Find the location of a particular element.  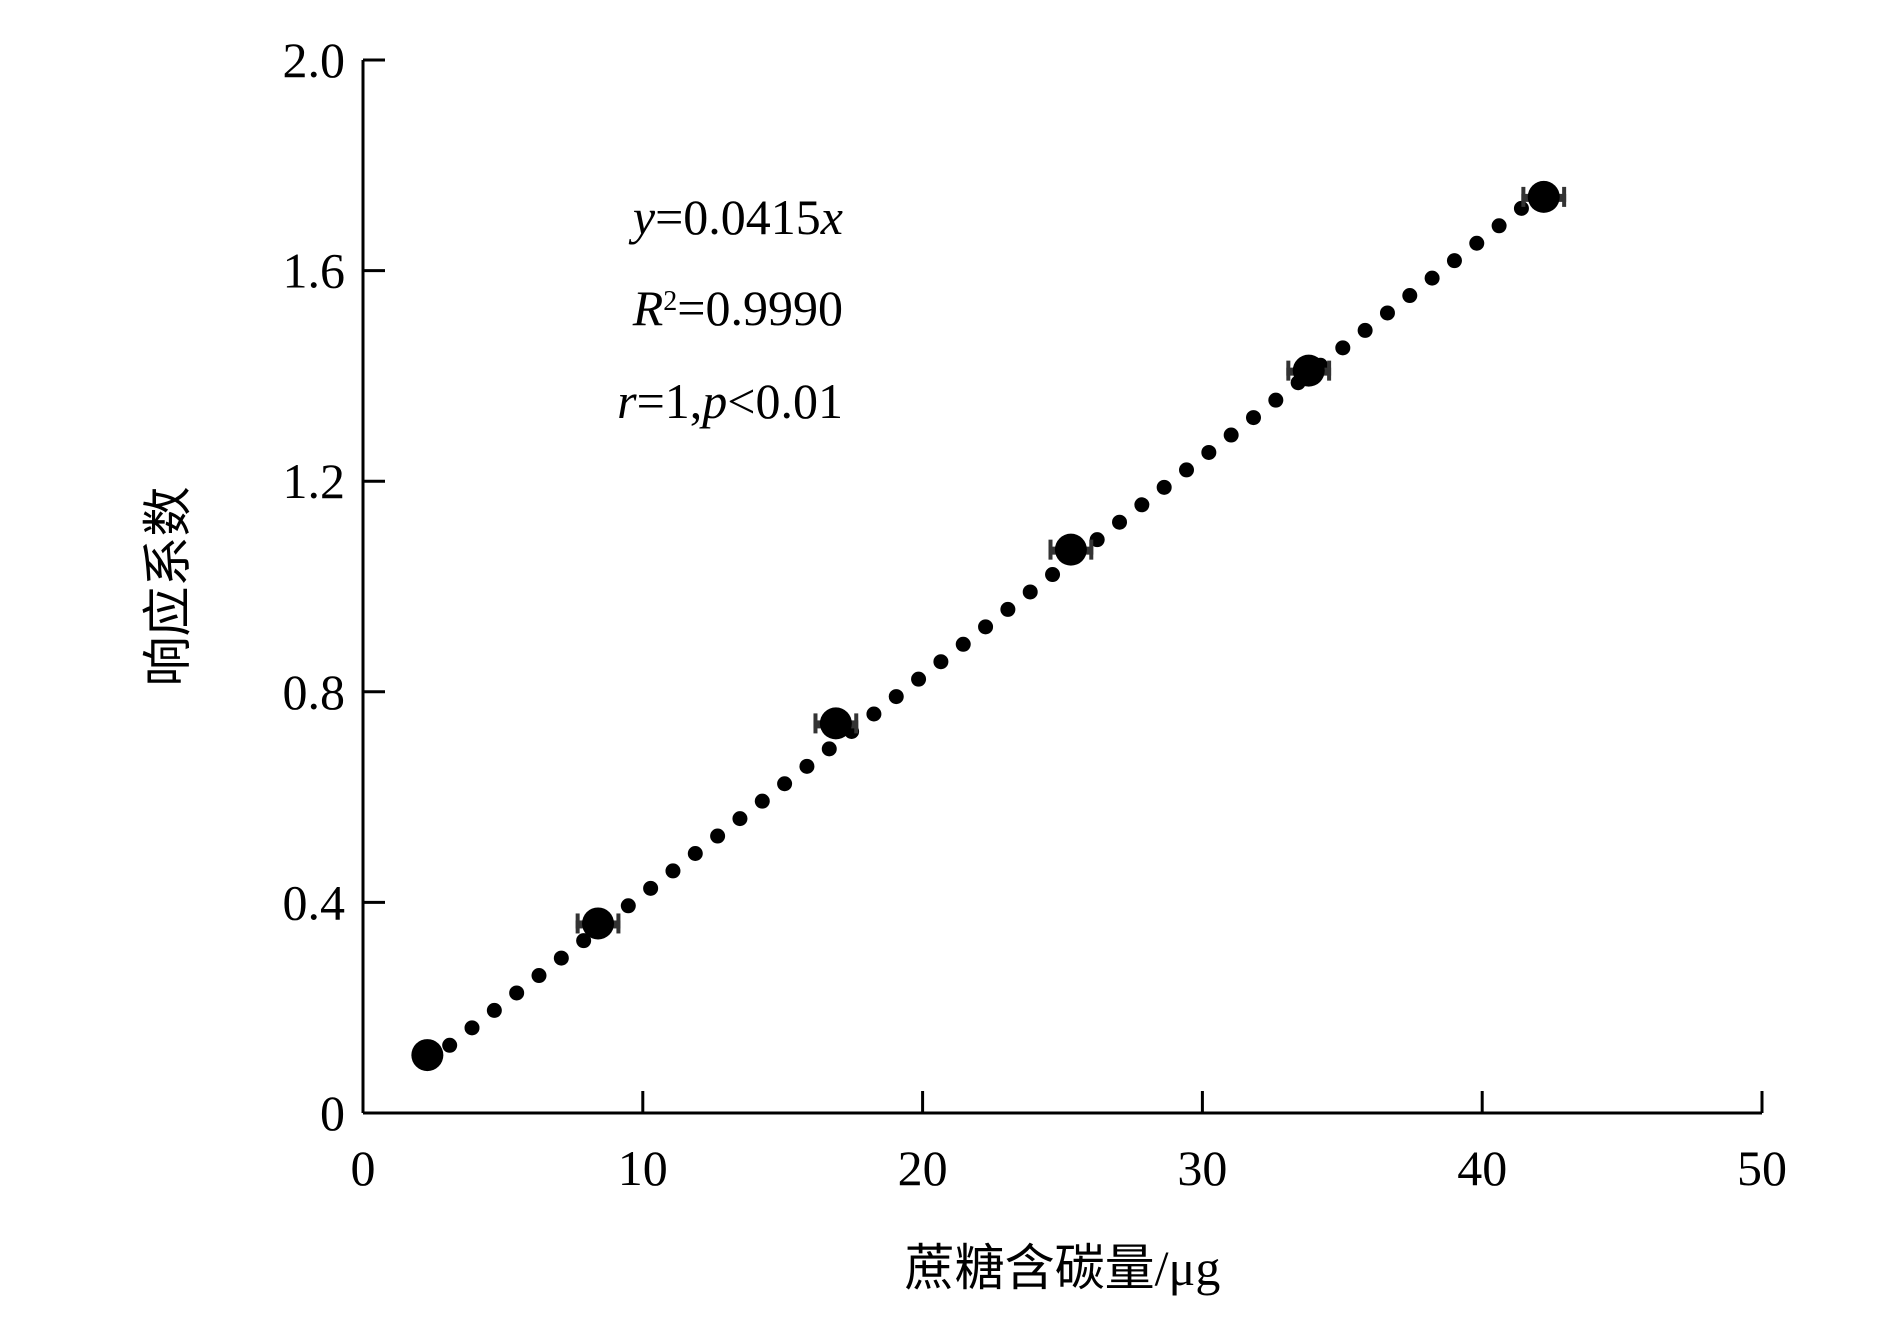

annotation-part: =0.9990 is located at coordinates (760, 308).